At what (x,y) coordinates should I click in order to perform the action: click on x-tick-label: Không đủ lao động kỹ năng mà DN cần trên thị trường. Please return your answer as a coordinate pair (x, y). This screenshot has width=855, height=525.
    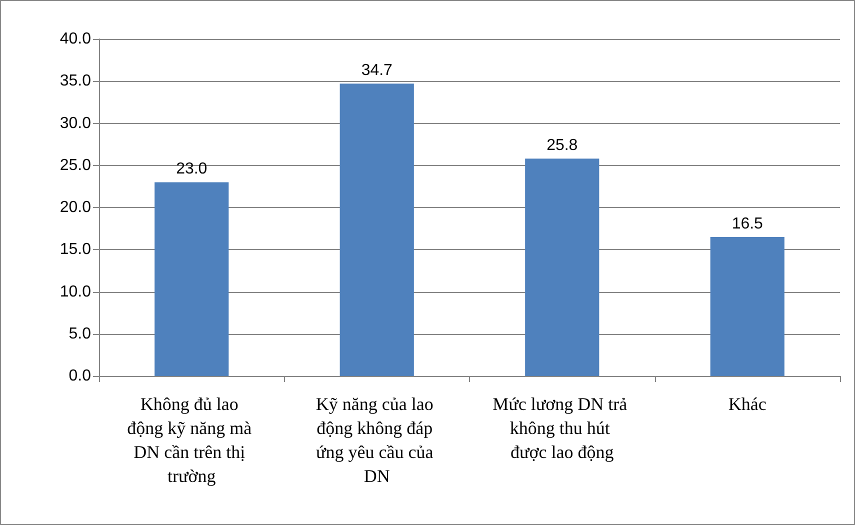
    Looking at the image, I should click on (191, 440).